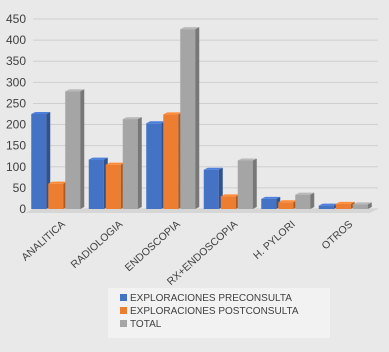 Image resolution: width=389 pixels, height=352 pixels. Describe the element at coordinates (16, 167) in the screenshot. I see `y-tick-label: 100` at that location.